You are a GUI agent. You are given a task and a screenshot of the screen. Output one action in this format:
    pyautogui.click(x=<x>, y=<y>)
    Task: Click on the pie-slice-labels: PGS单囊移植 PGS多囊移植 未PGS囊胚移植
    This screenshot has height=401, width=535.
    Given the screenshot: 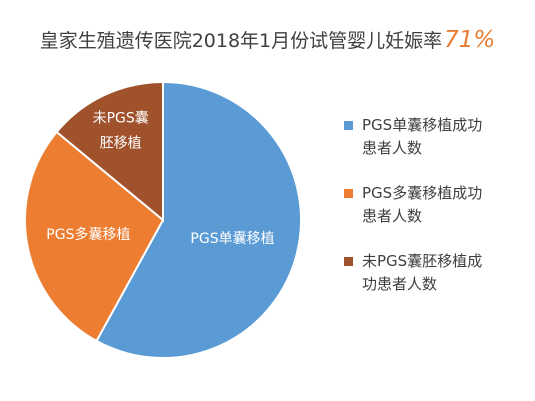 What is the action you would take?
    pyautogui.click(x=160, y=178)
    